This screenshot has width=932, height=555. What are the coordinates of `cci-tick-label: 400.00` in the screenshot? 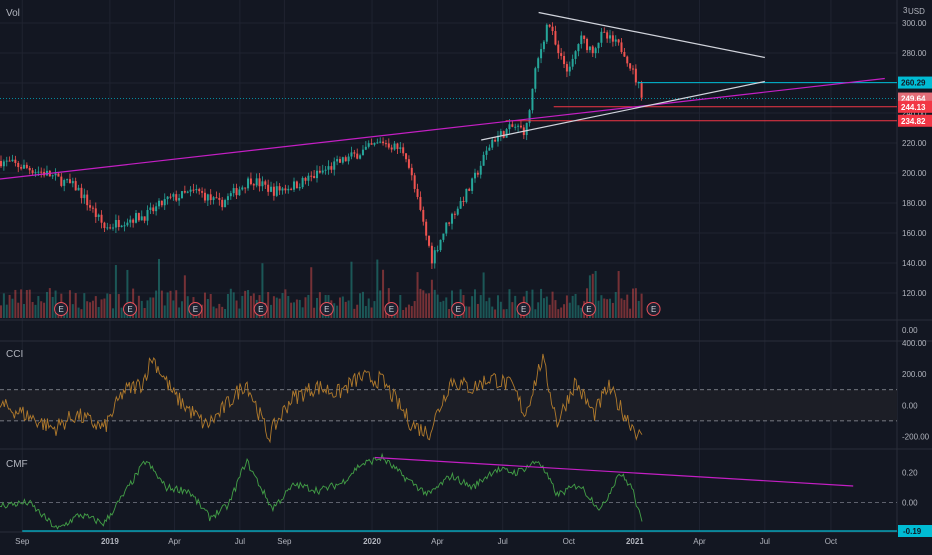 It's located at (914, 343).